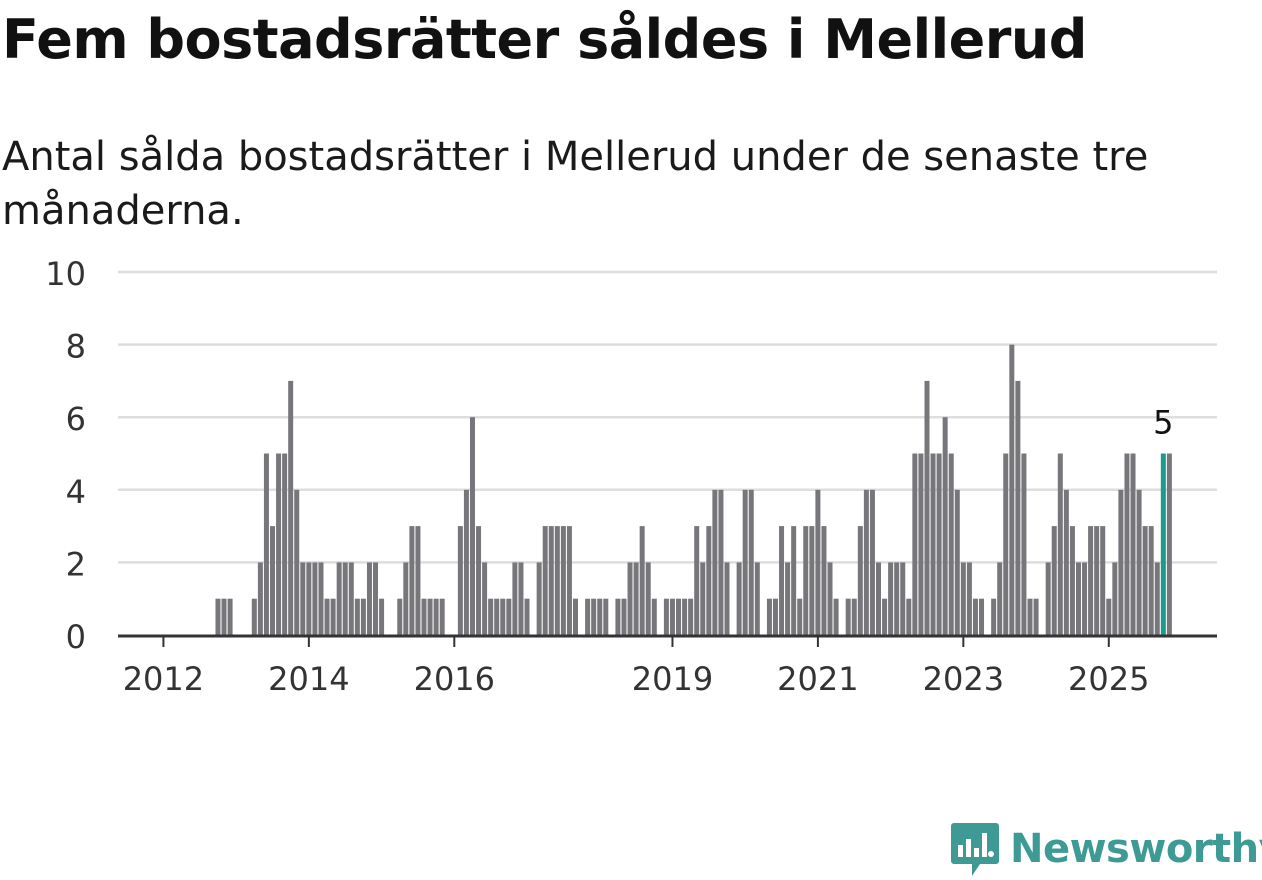 The width and height of the screenshot is (1262, 880). What do you see at coordinates (76, 347) in the screenshot?
I see `y-tick-label: 8` at bounding box center [76, 347].